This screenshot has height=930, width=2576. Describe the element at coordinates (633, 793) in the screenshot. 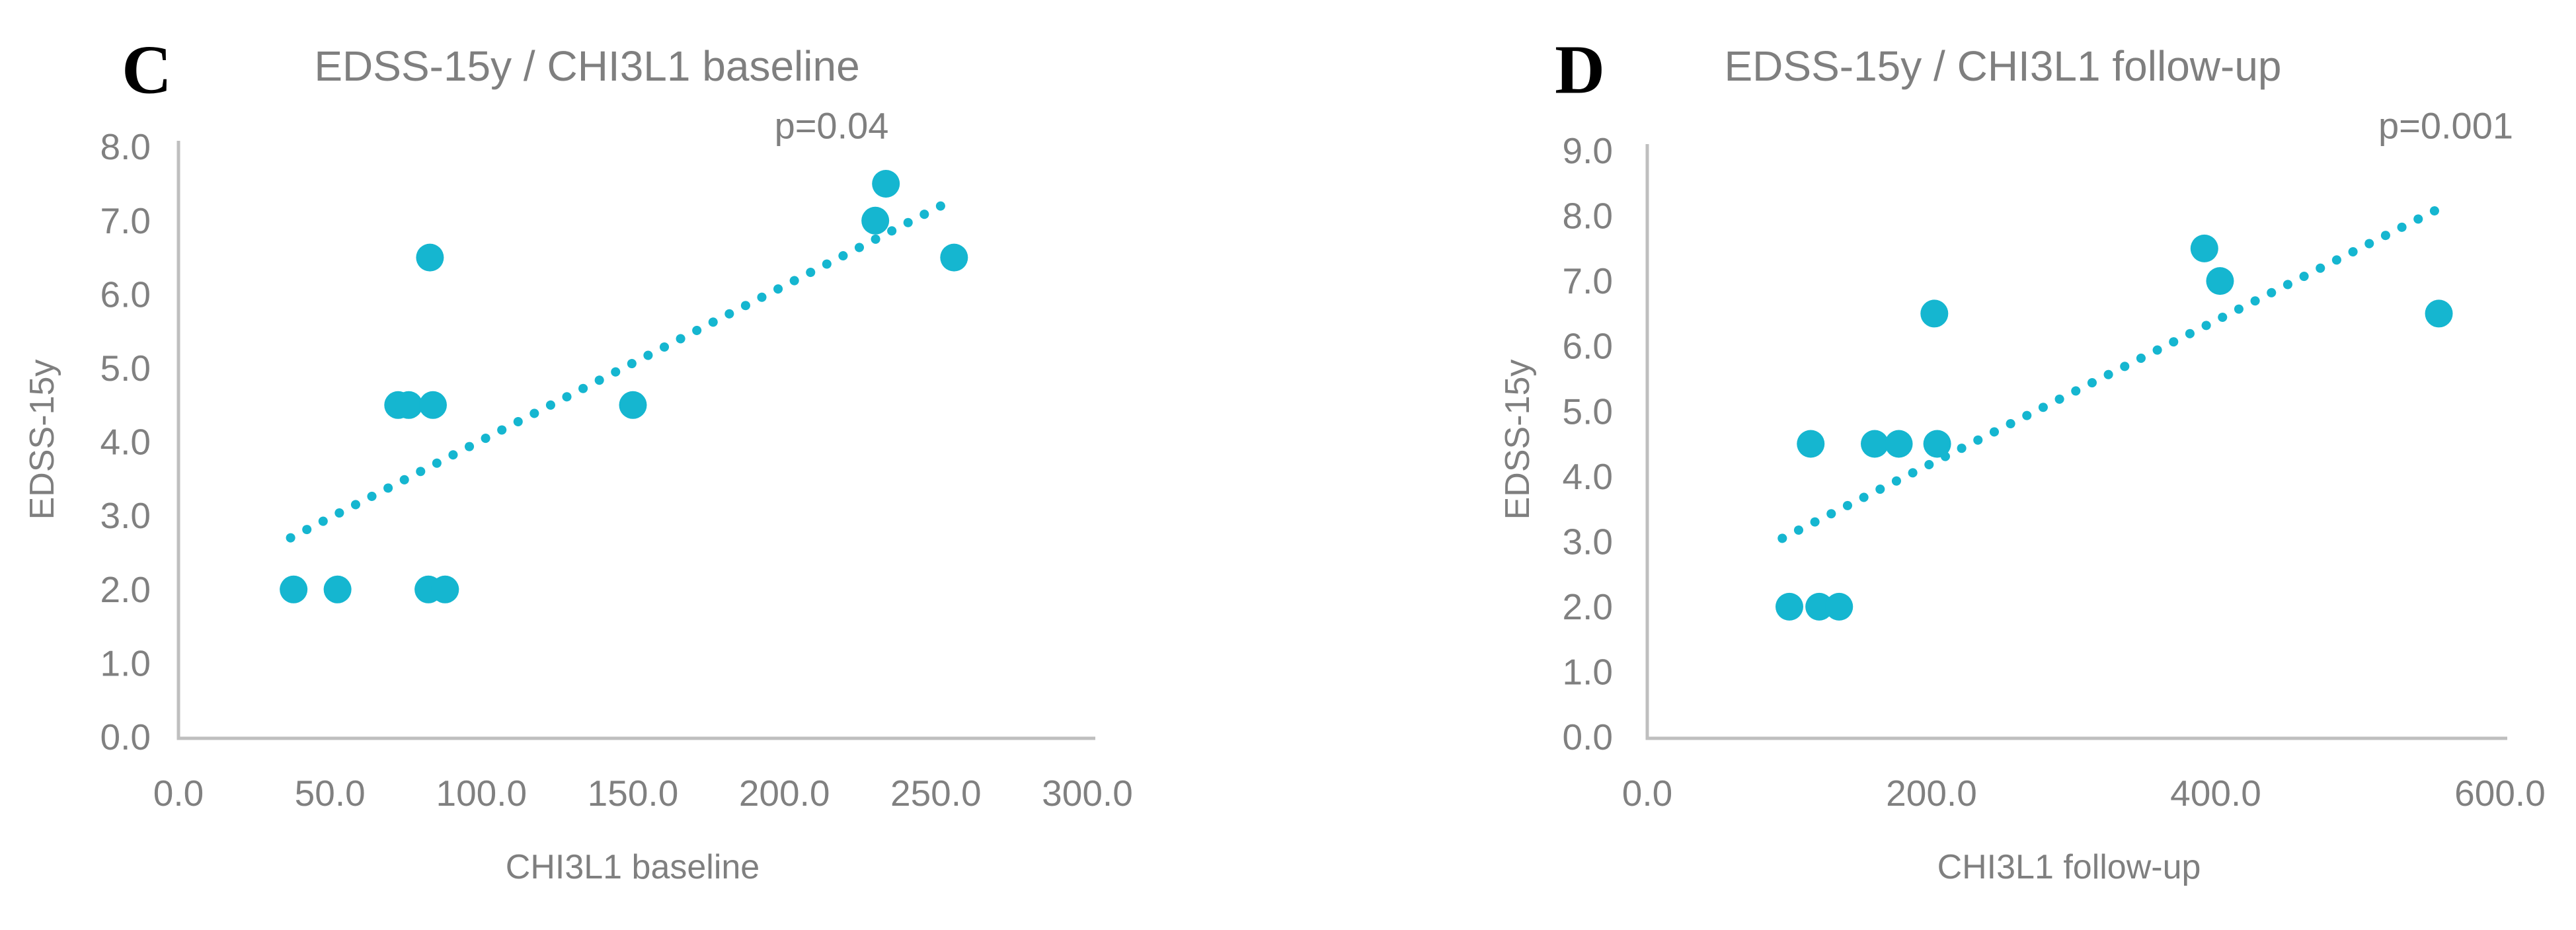

I see `x-tick-label: 150.0` at that location.